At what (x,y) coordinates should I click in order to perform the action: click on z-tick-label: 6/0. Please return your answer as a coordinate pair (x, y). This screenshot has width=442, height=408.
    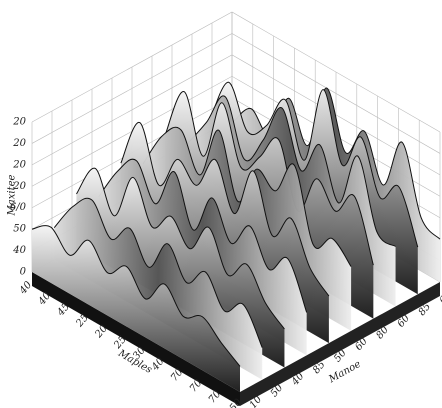
    Looking at the image, I should click on (18, 207).